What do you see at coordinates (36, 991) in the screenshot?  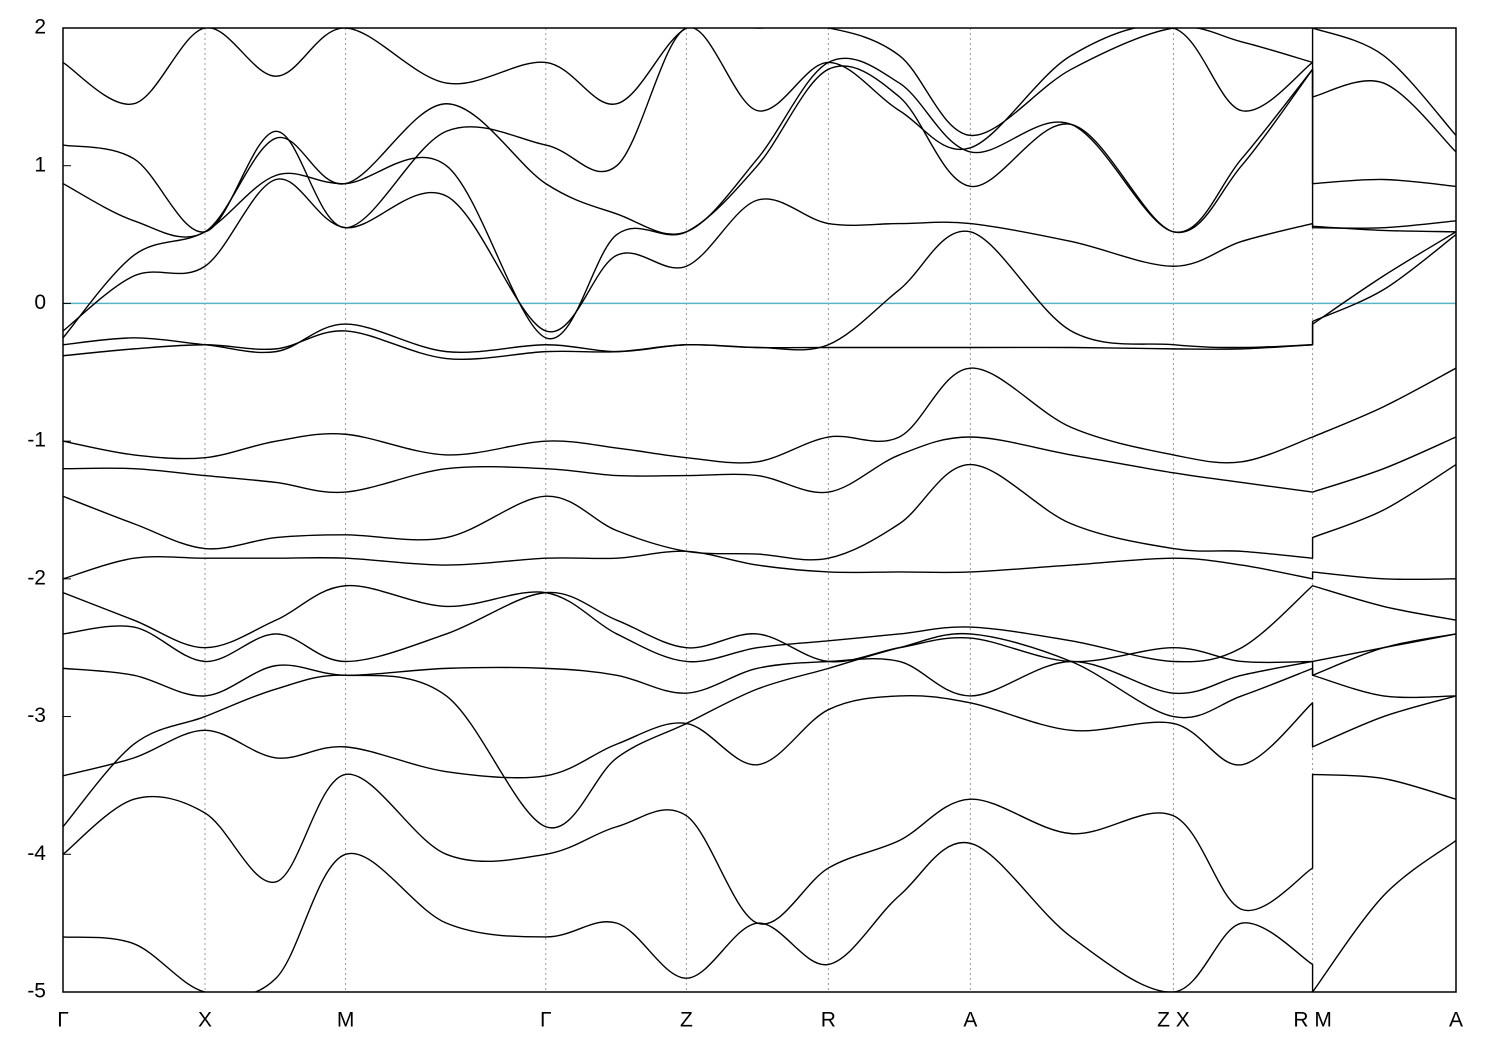 I see `y-tick-label: -5` at bounding box center [36, 991].